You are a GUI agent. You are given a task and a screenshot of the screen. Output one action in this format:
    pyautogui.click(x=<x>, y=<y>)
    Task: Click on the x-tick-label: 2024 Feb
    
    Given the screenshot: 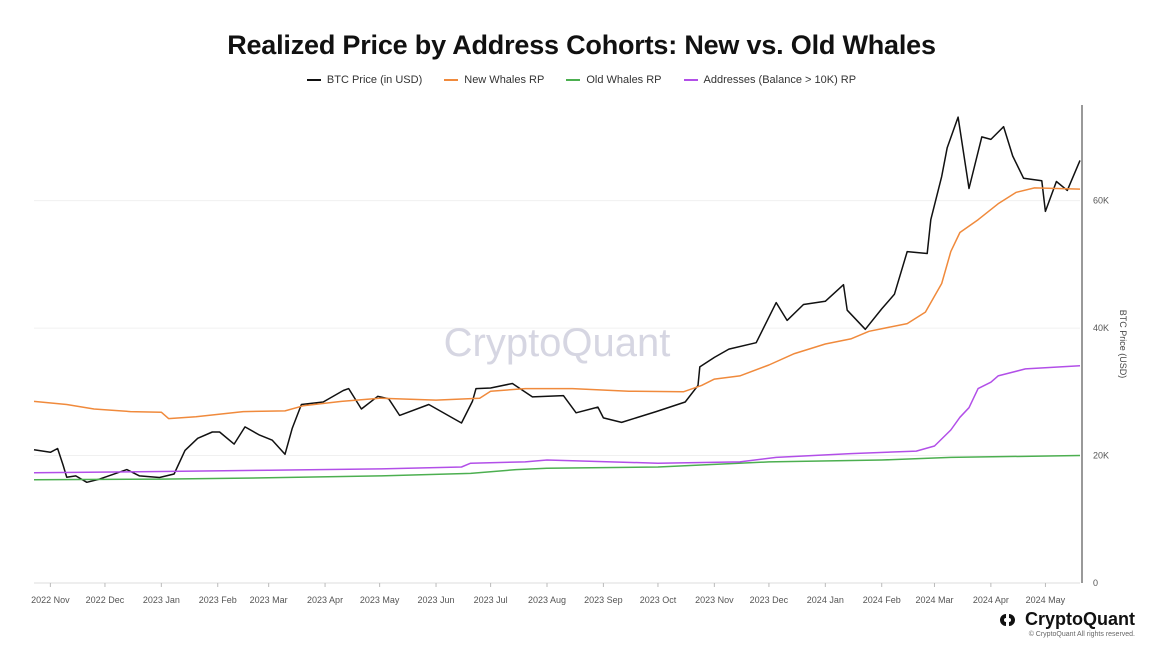 What is the action you would take?
    pyautogui.click(x=882, y=600)
    